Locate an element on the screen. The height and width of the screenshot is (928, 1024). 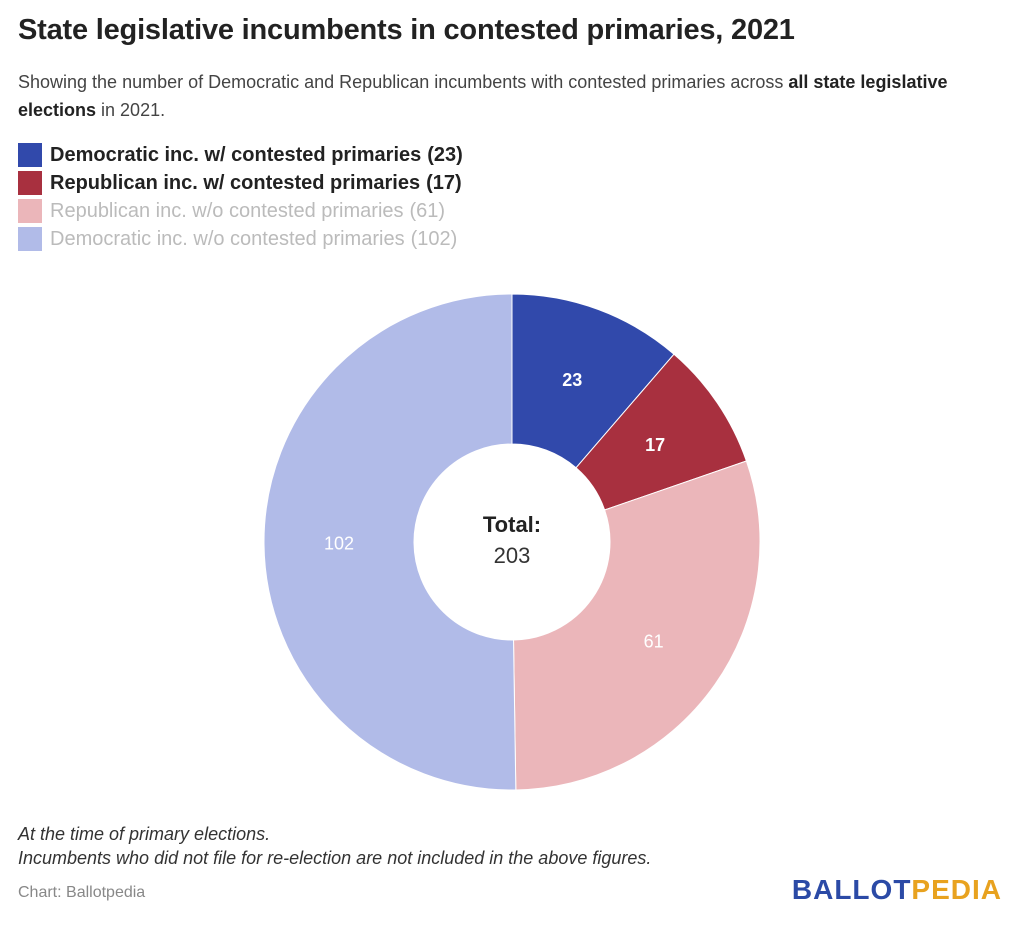
legend-count: (23) is located at coordinates (445, 154).